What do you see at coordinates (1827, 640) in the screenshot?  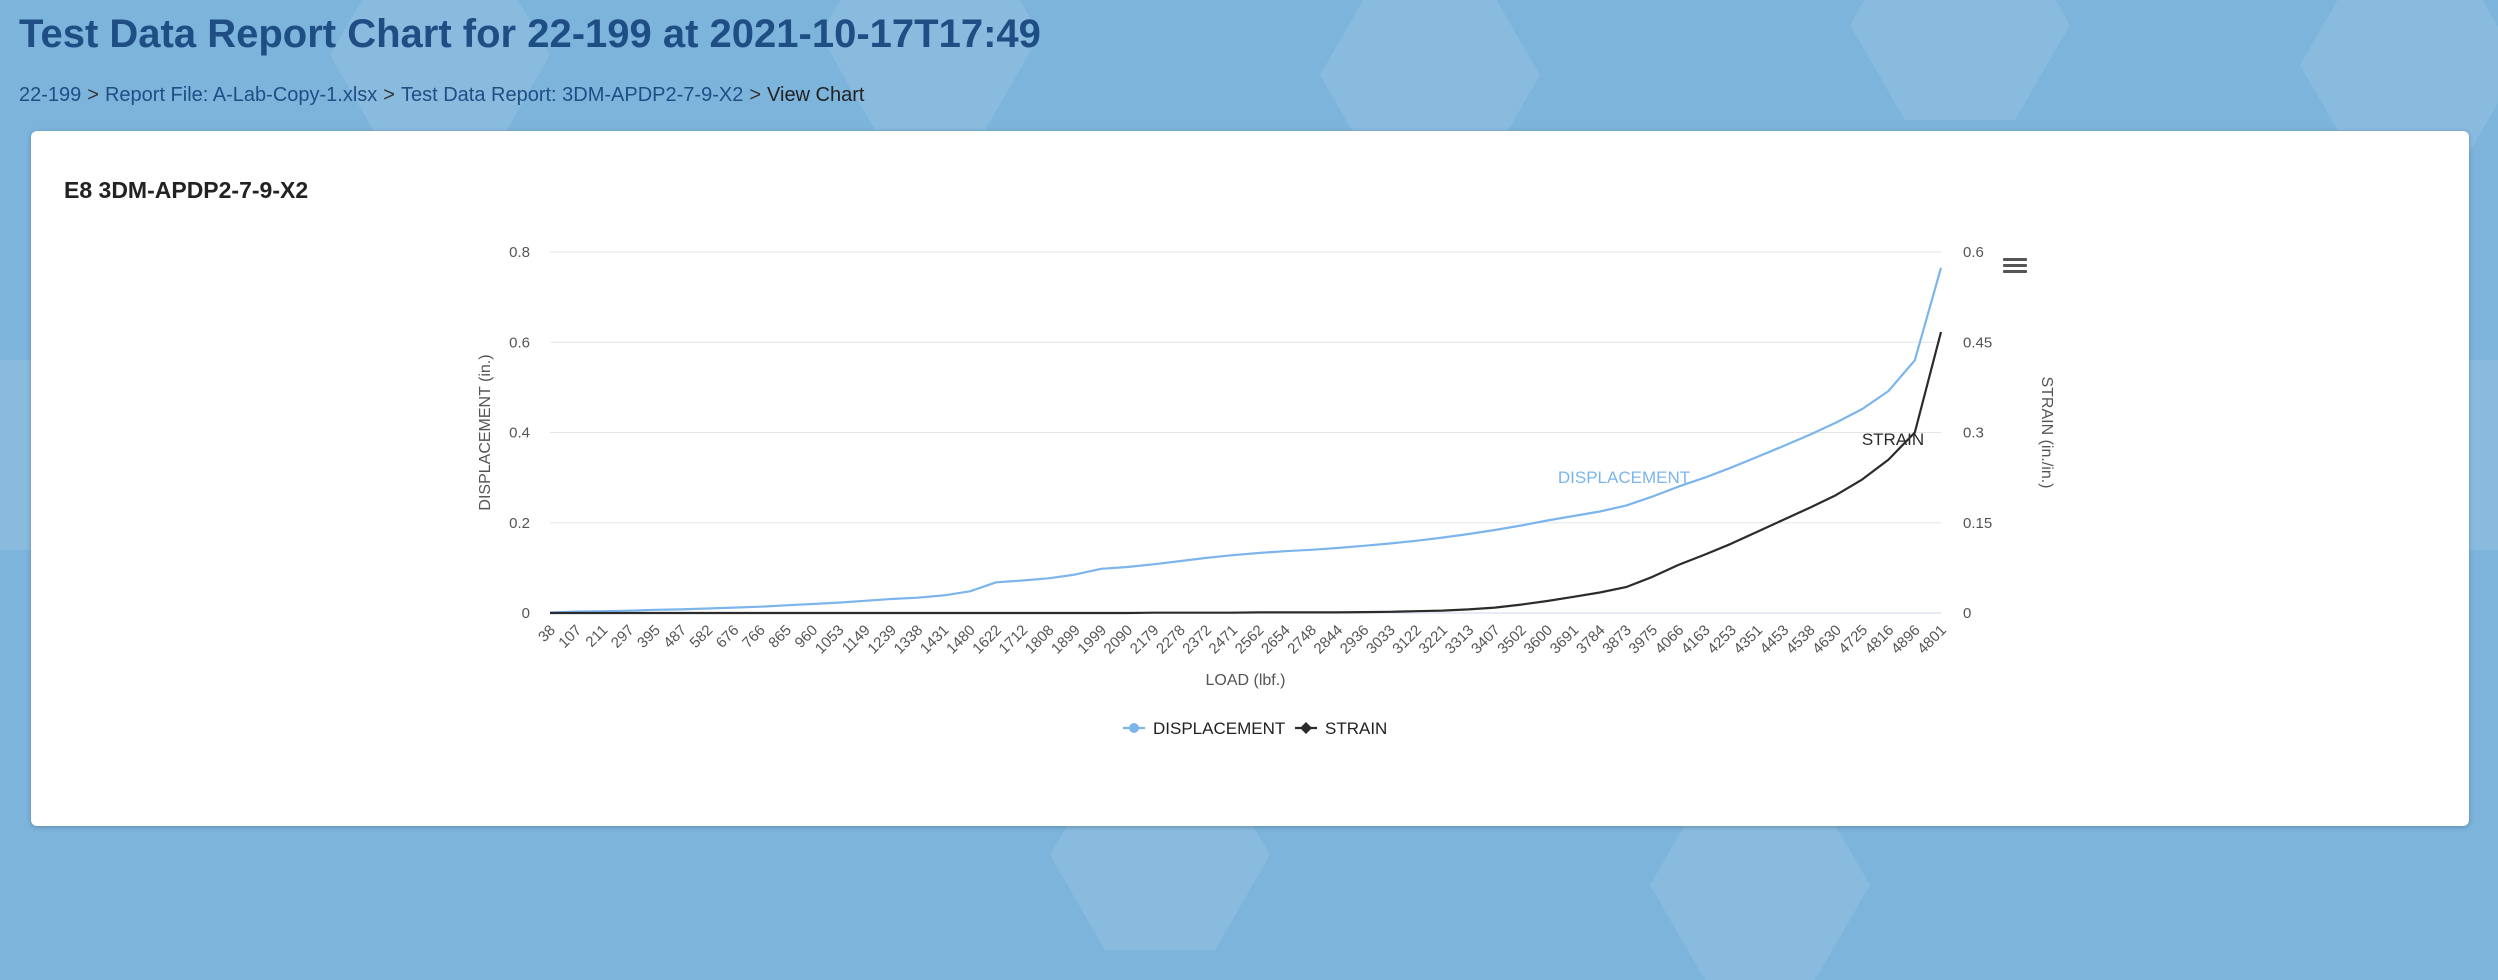 I see `x-tick-label: 4630` at bounding box center [1827, 640].